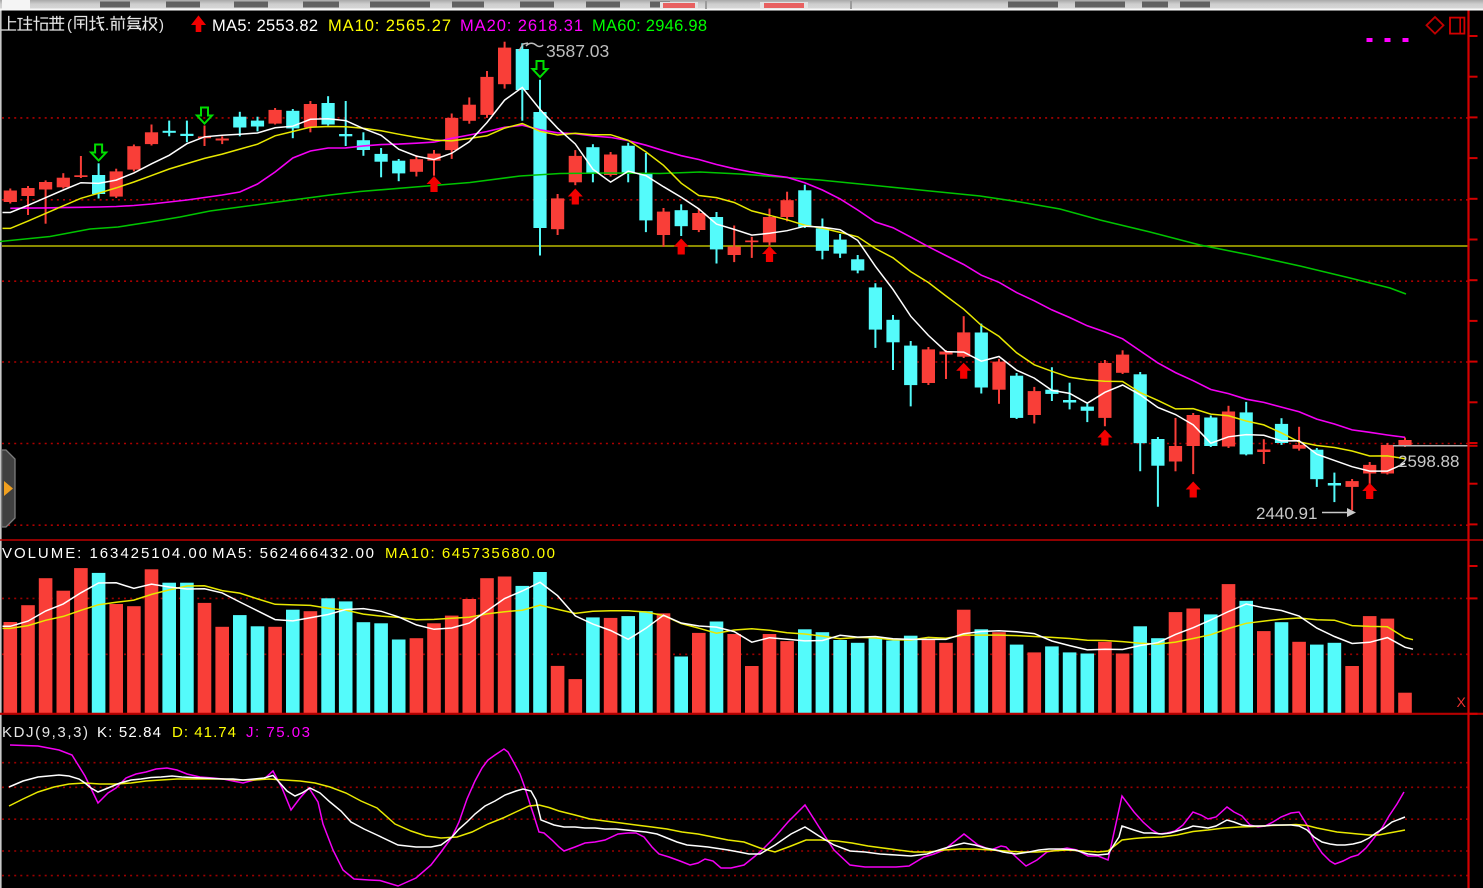 This screenshot has height=888, width=1483. I want to click on svg-text: D: 41.74, so click(204, 732).